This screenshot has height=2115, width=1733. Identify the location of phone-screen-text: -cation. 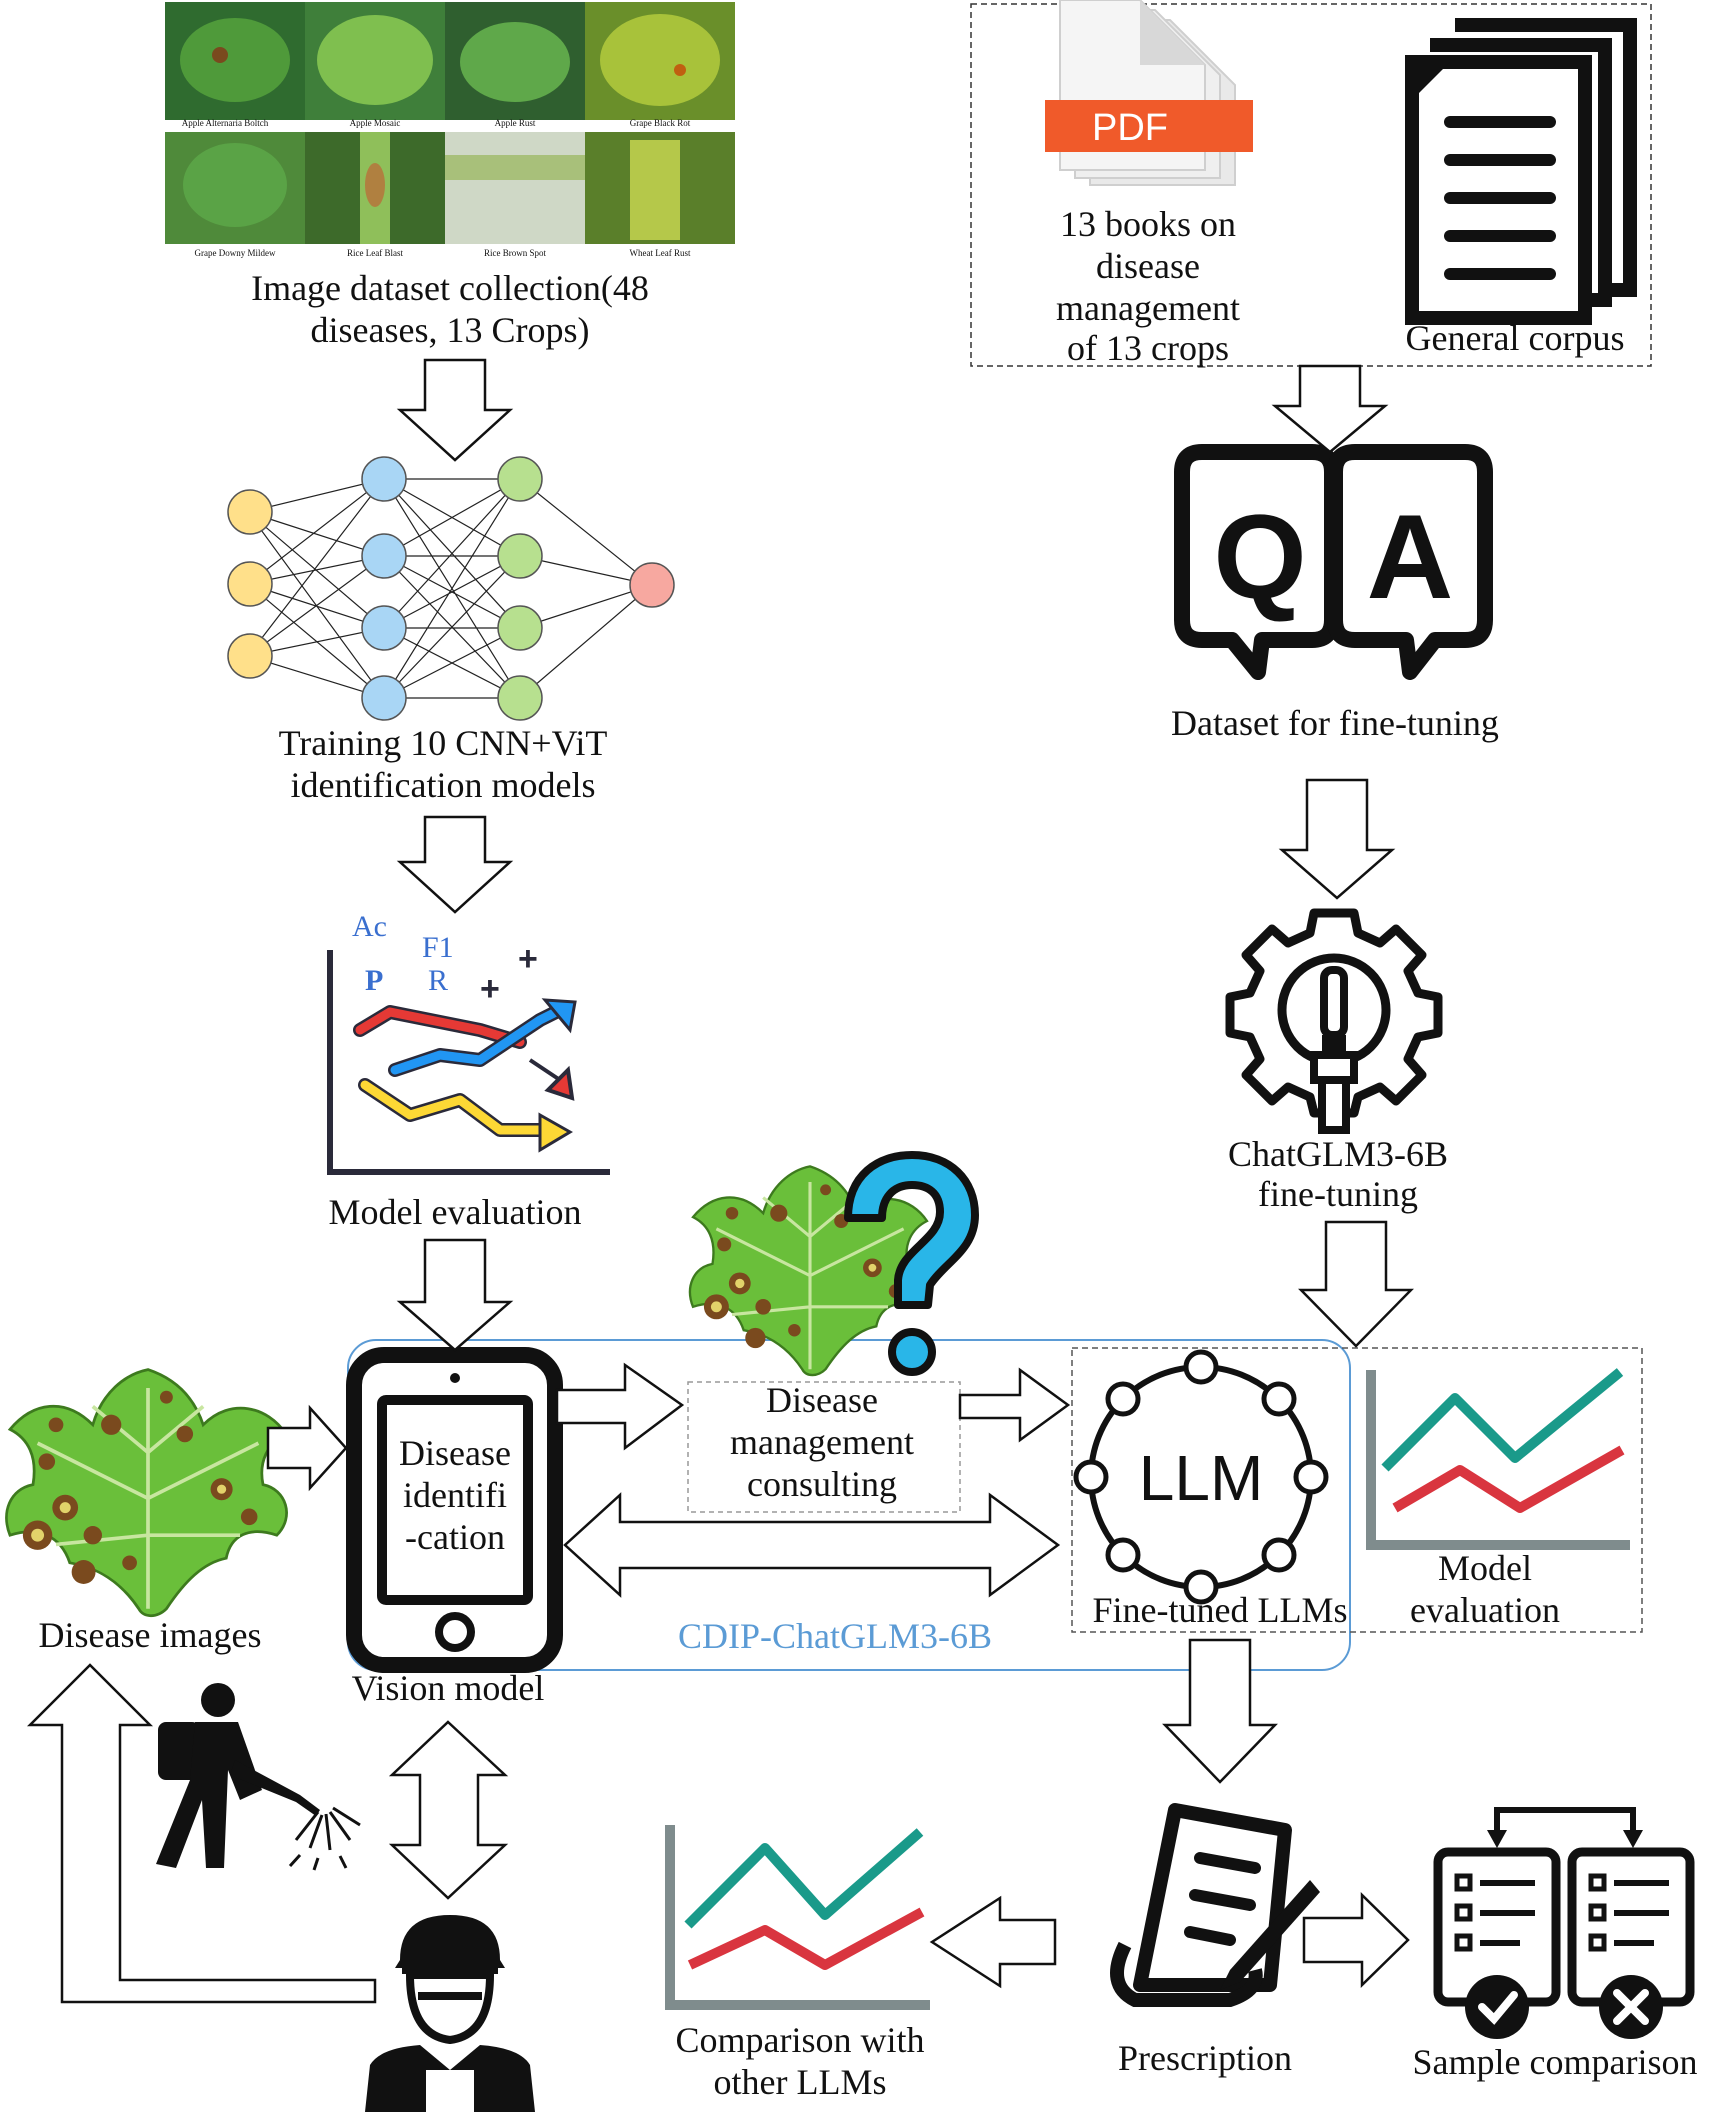
(455, 1537).